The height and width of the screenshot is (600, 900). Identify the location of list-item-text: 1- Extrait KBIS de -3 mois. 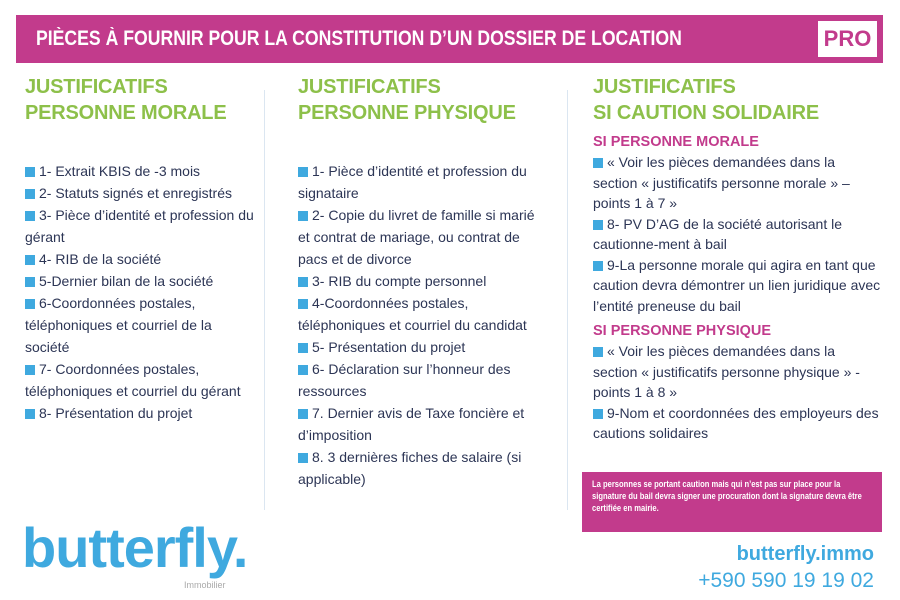
(120, 171).